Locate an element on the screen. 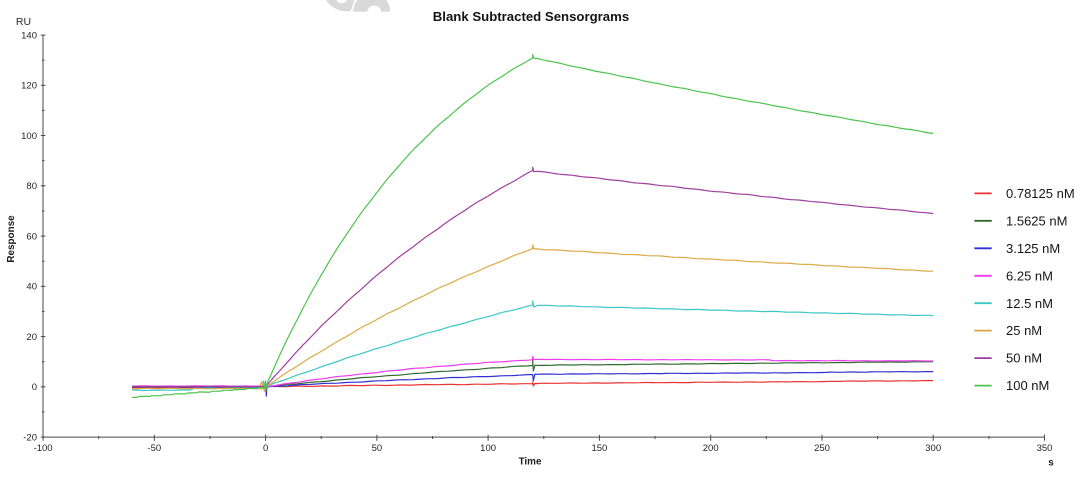  svg-text: 6.25 nM is located at coordinates (1029, 275).